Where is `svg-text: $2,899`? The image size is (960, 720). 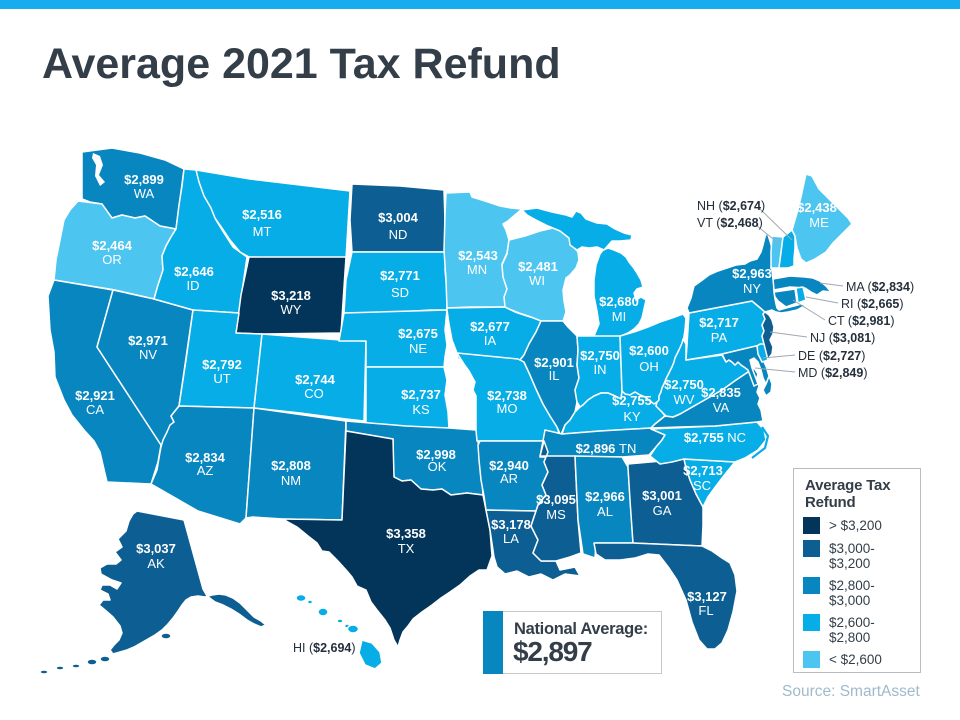 svg-text: $2,899 is located at coordinates (144, 179).